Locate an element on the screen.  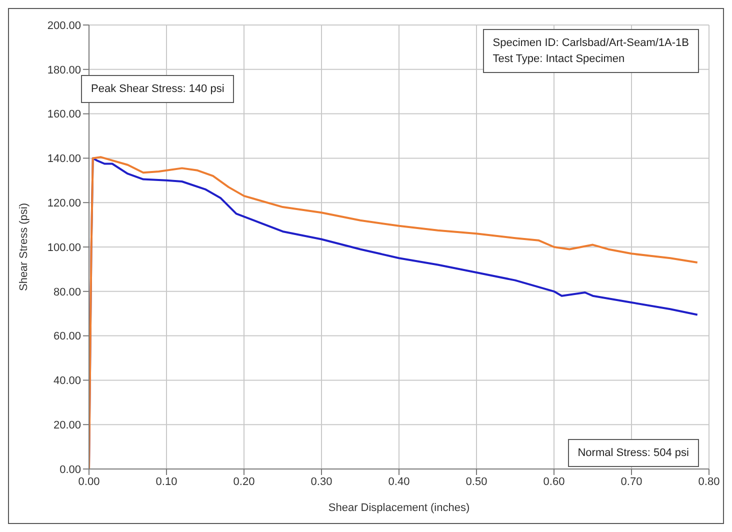
x-tick-label: 0.80 is located at coordinates (709, 482).